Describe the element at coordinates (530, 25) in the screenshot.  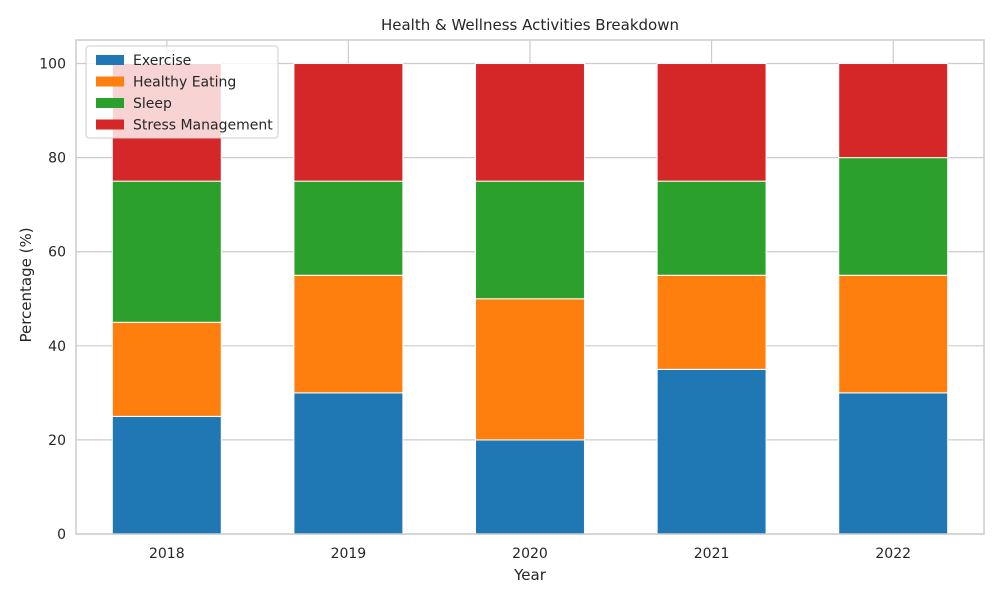
I see `chart-title: Health & Wellness Activities Breakdown` at that location.